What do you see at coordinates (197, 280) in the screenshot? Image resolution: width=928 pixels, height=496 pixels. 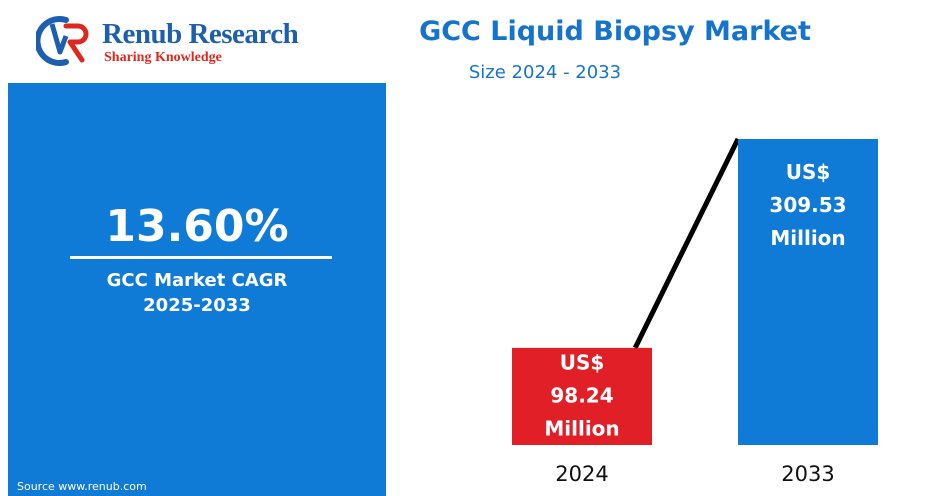 I see `cagr-label-line1: GCC Market CAGR` at bounding box center [197, 280].